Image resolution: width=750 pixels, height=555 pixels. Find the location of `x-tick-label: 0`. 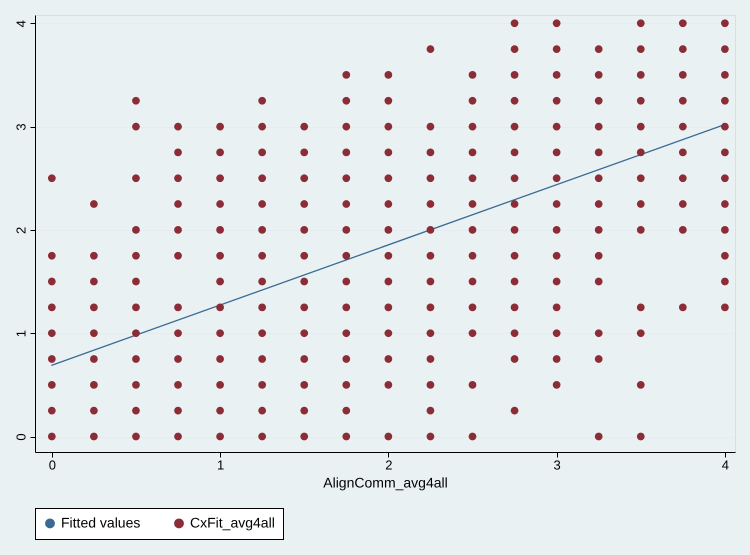

x-tick-label: 0 is located at coordinates (52, 465).